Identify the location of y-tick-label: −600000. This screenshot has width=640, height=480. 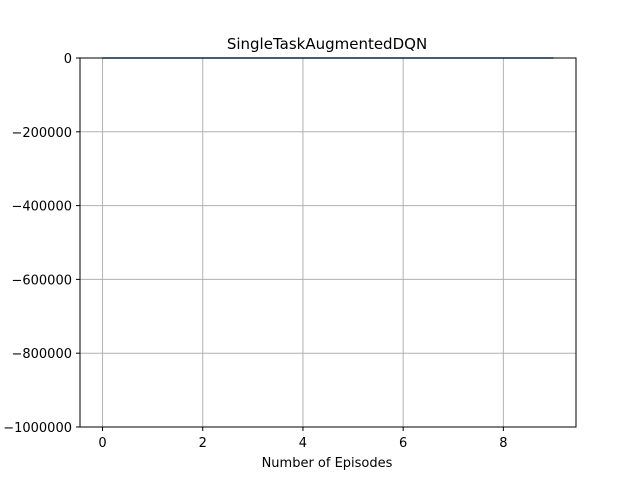
(41, 280).